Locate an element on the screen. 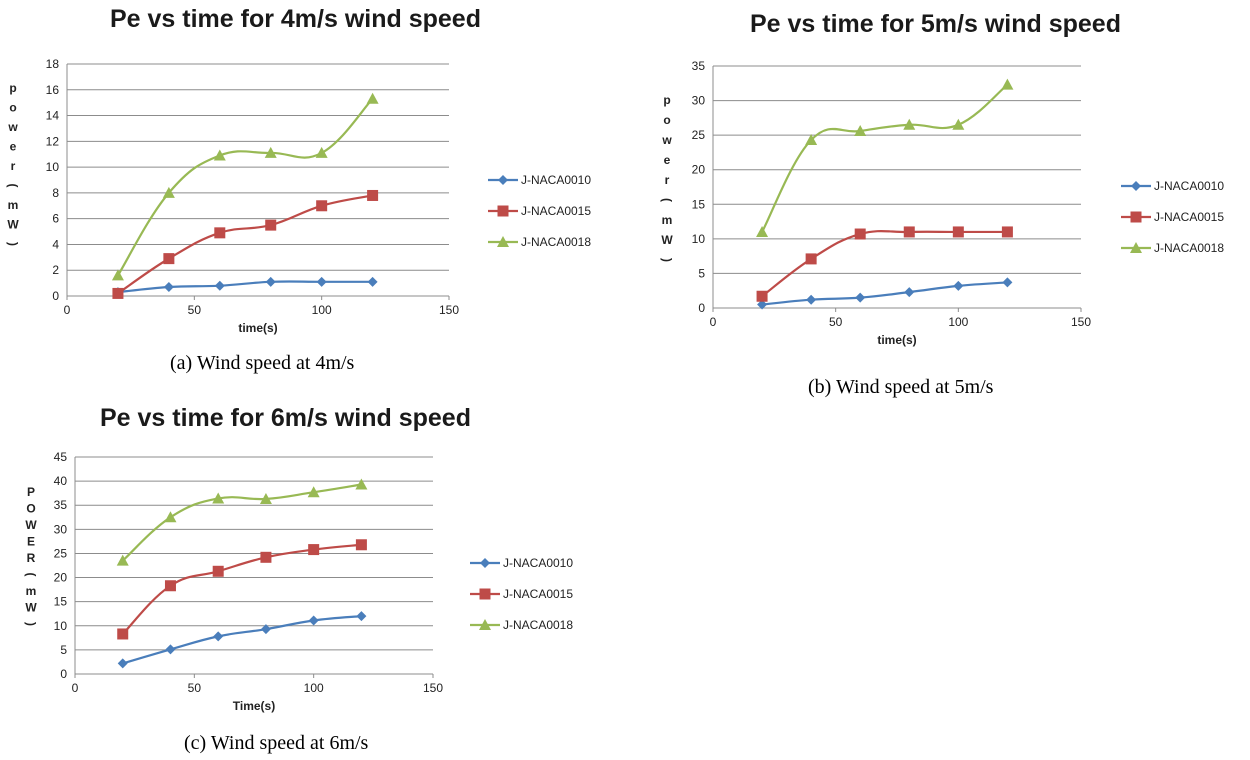 This screenshot has height=760, width=1250. c-ytick-label-4: 20 is located at coordinates (61, 578).